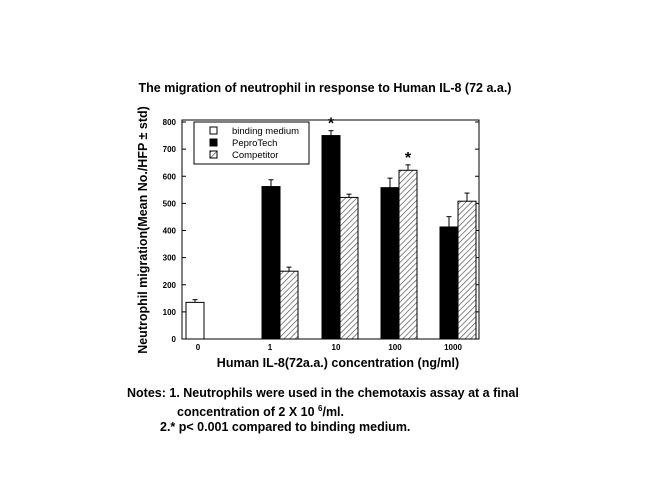  Describe the element at coordinates (213, 130) in the screenshot. I see `legend-swatch-binding-medium` at that location.